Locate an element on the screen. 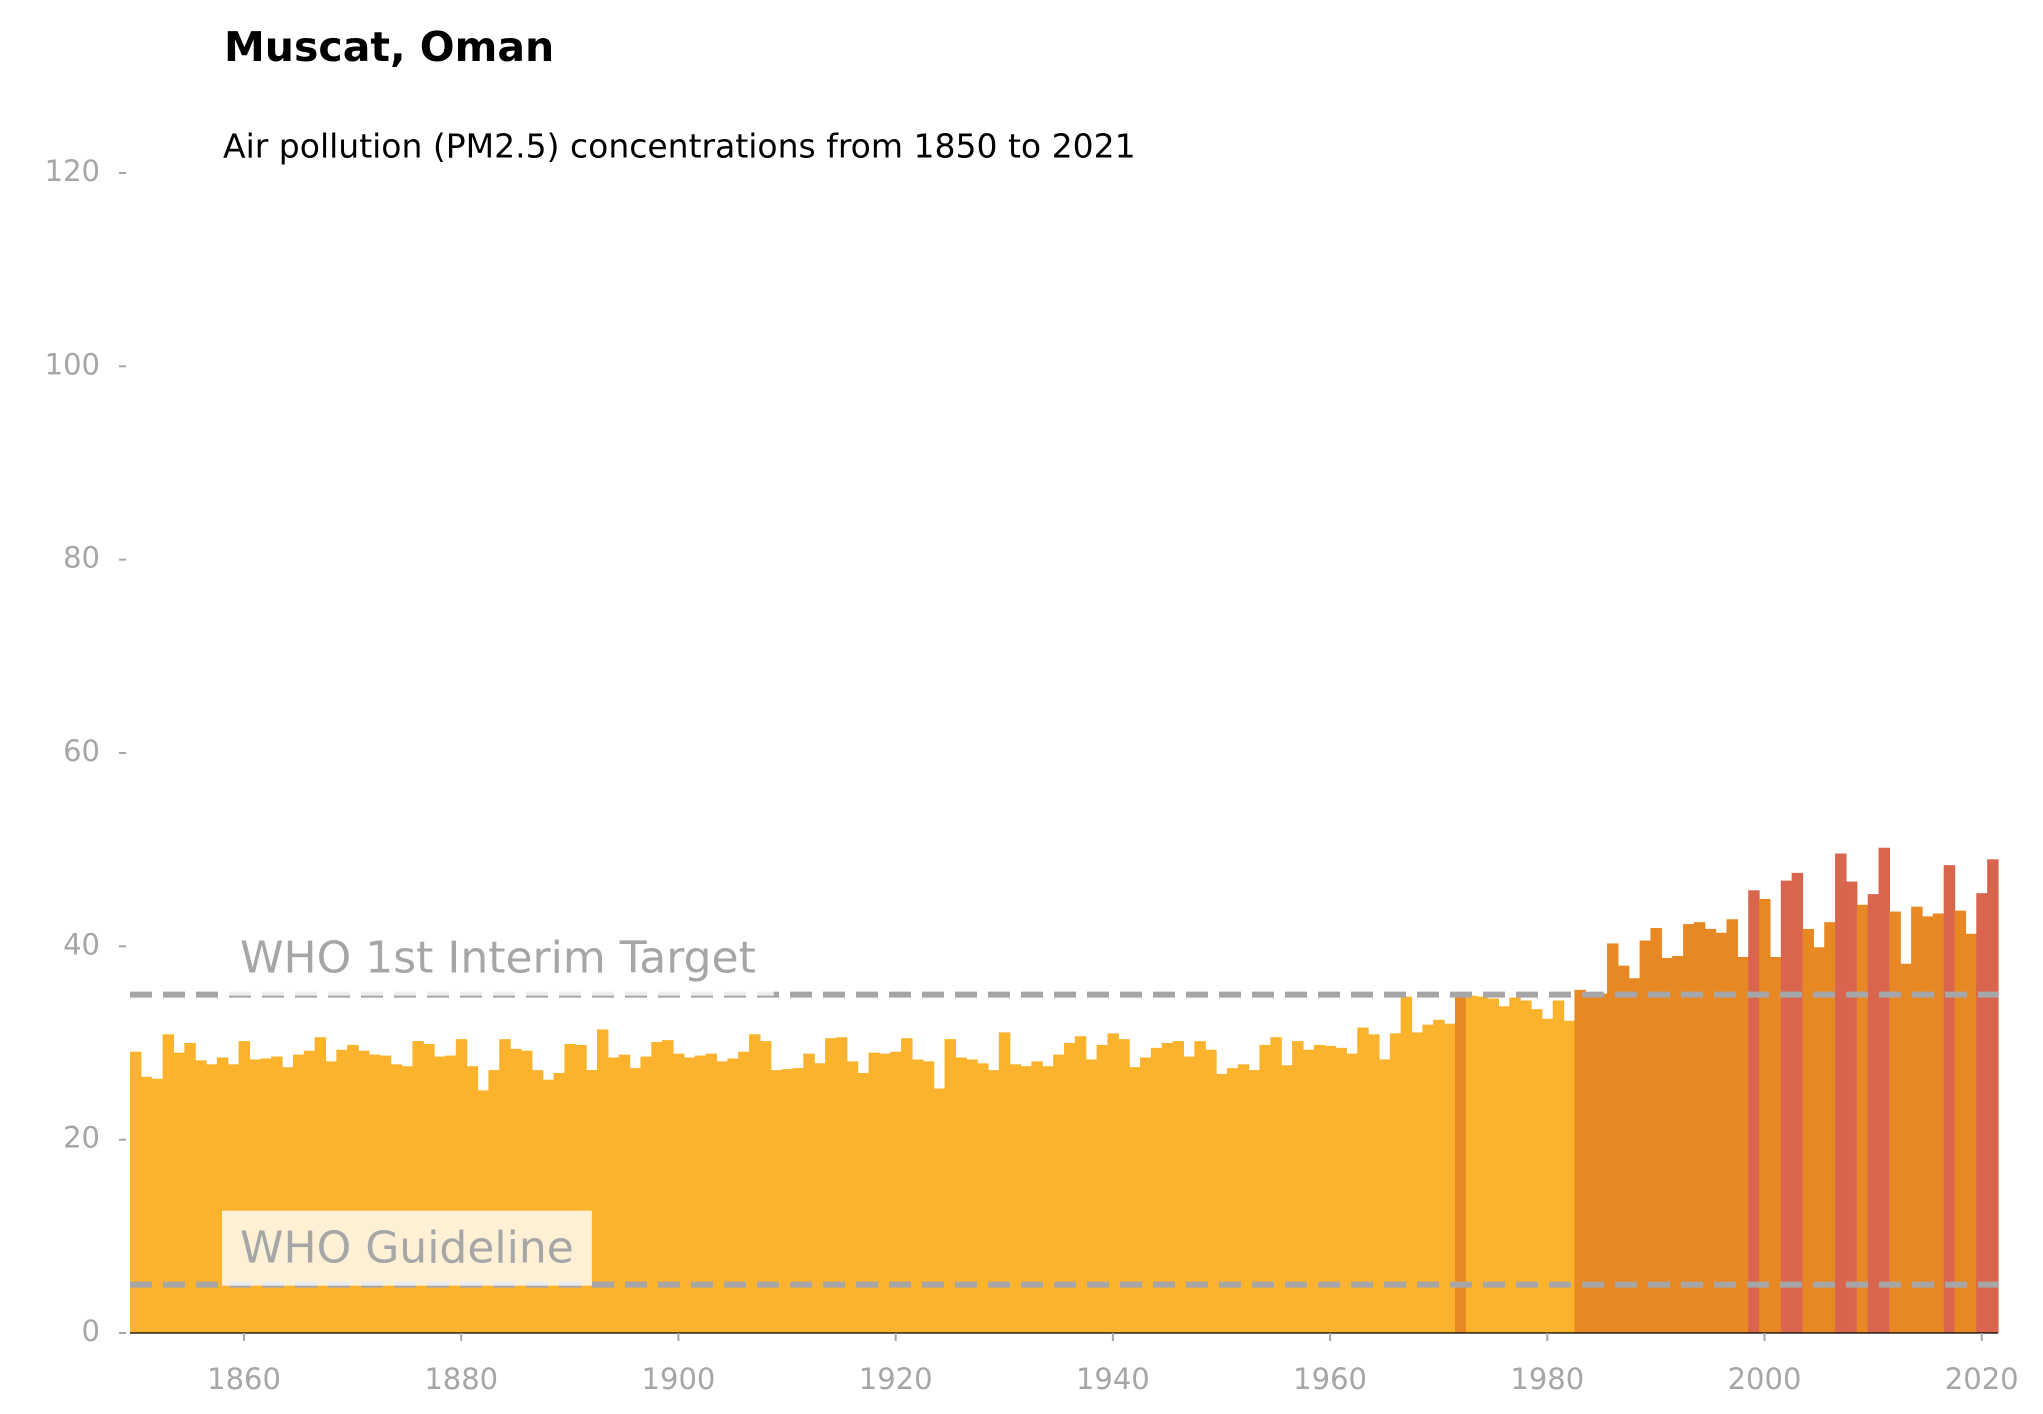 The width and height of the screenshot is (2043, 1414). reference-label: WHO 1st Interim Target is located at coordinates (498, 958).